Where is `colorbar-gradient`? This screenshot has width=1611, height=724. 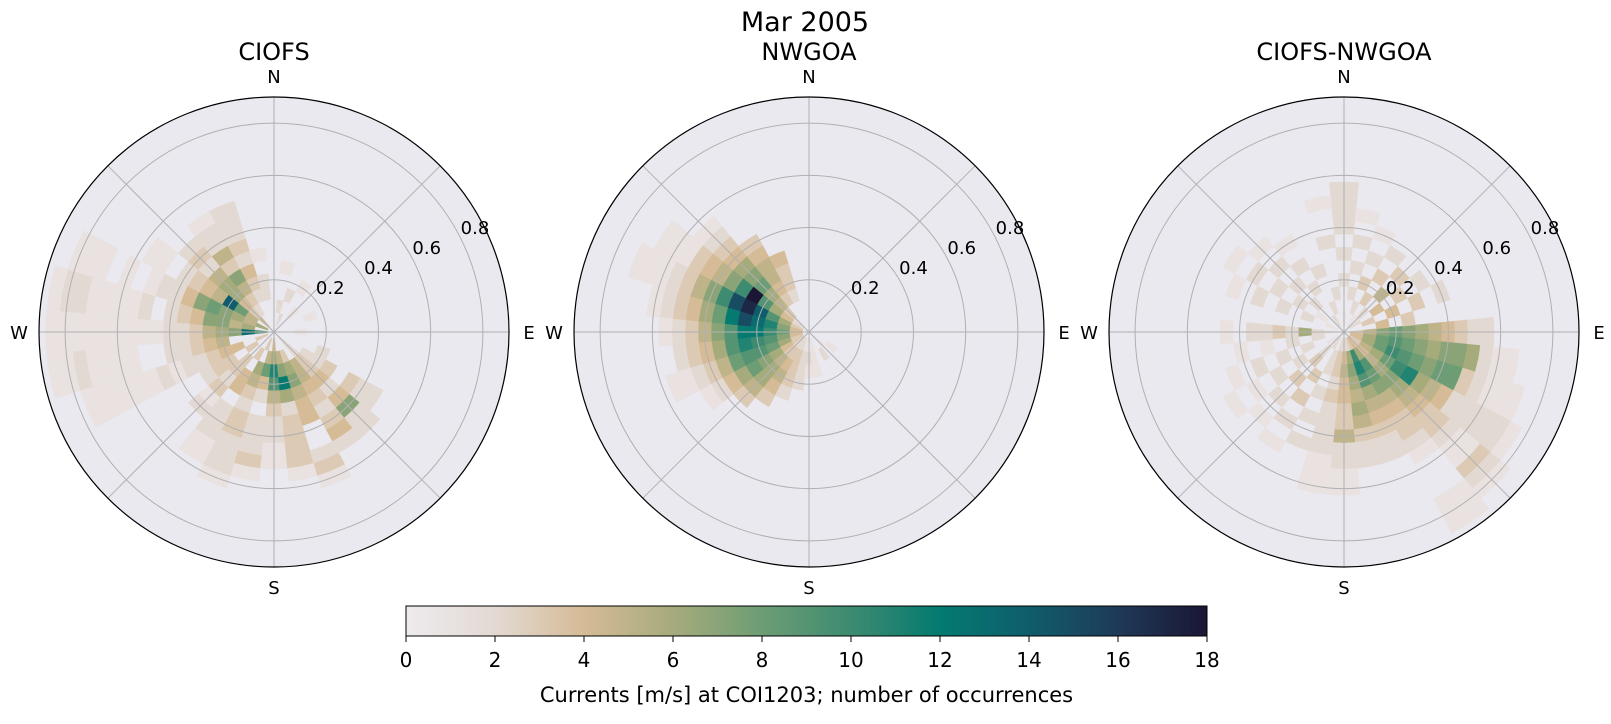
colorbar-gradient is located at coordinates (806, 621).